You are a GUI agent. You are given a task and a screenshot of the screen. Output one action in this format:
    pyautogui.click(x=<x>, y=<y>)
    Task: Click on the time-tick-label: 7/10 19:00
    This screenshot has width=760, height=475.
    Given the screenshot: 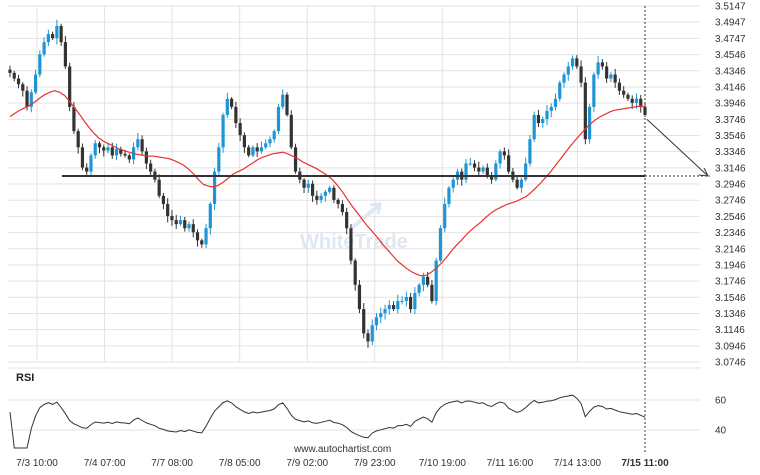 What is the action you would take?
    pyautogui.click(x=443, y=463)
    